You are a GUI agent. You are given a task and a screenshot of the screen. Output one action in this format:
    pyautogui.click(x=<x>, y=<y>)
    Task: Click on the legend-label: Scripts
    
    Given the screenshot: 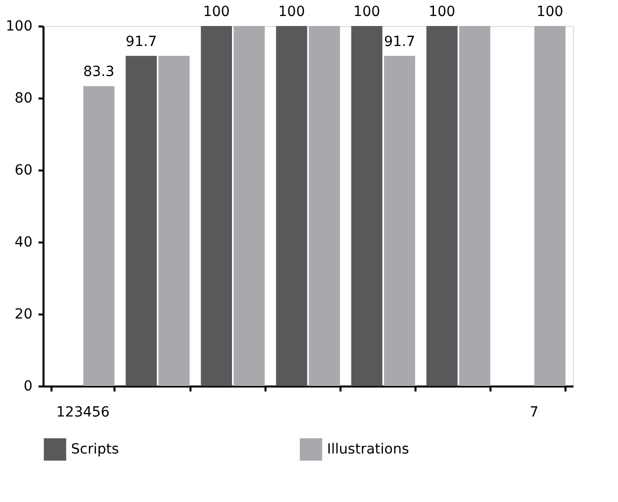 What is the action you would take?
    pyautogui.click(x=95, y=449)
    